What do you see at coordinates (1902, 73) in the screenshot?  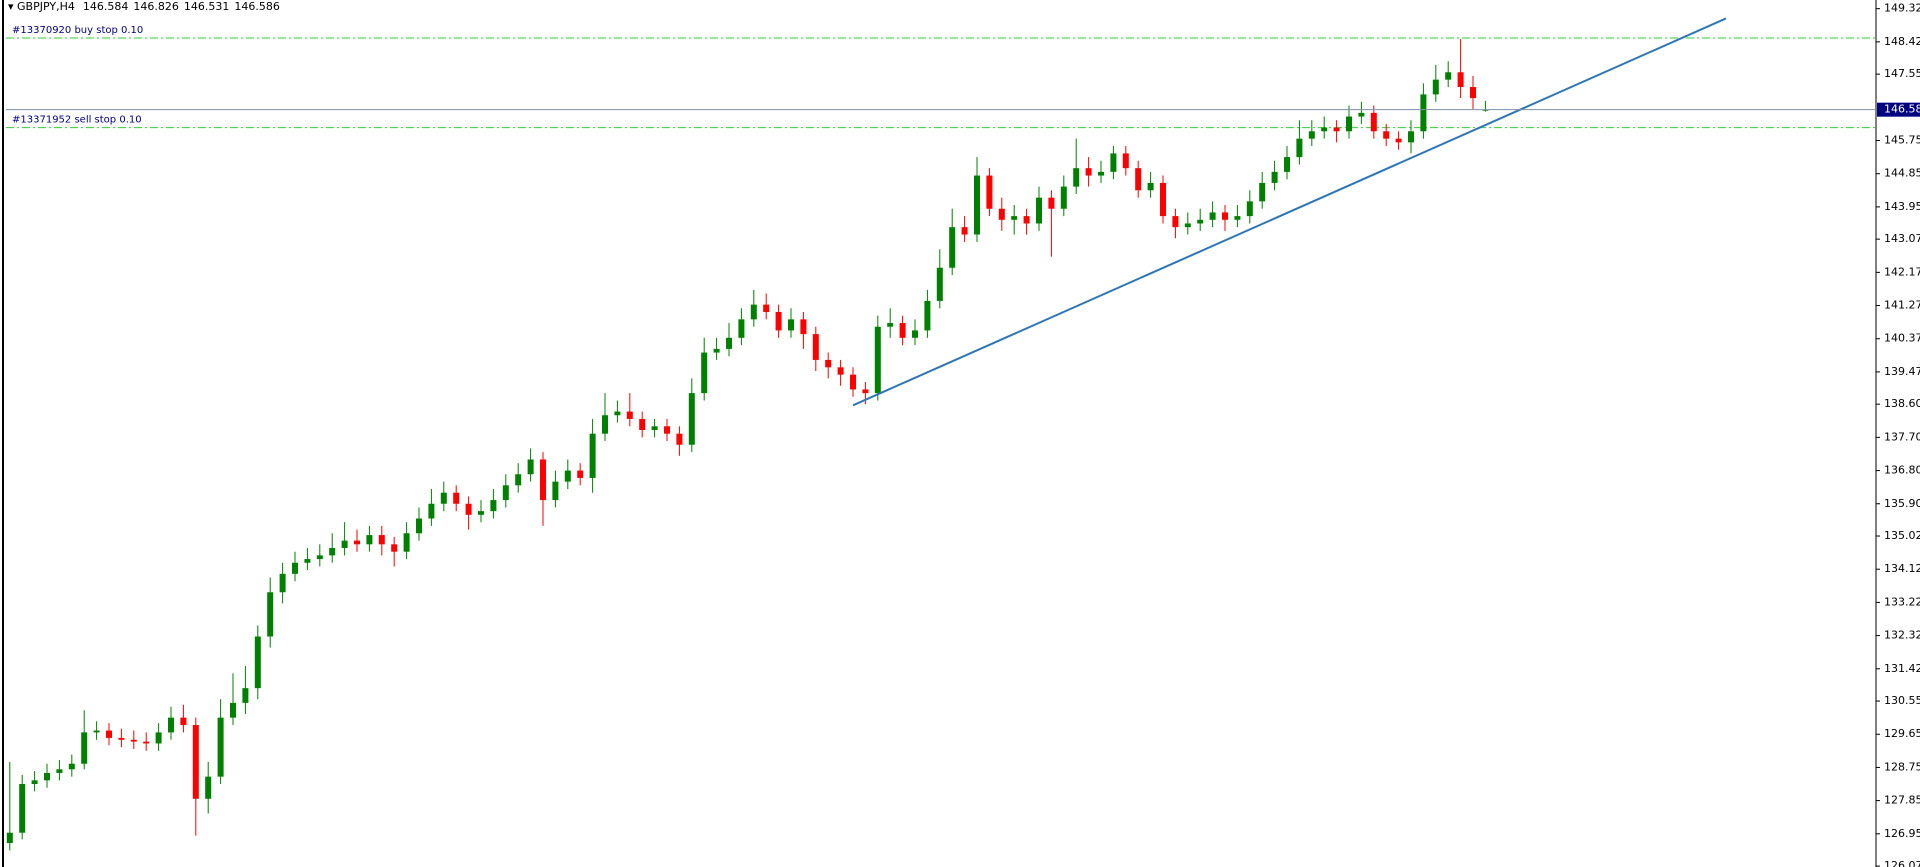 I see `y-tick-label: 147.550` at bounding box center [1902, 73].